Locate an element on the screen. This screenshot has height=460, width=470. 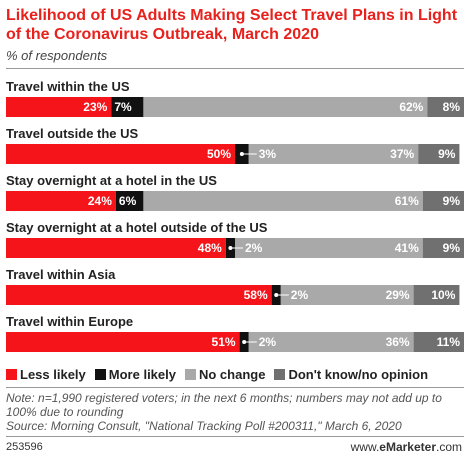
brand-suffix: .com is located at coordinates (448, 447).